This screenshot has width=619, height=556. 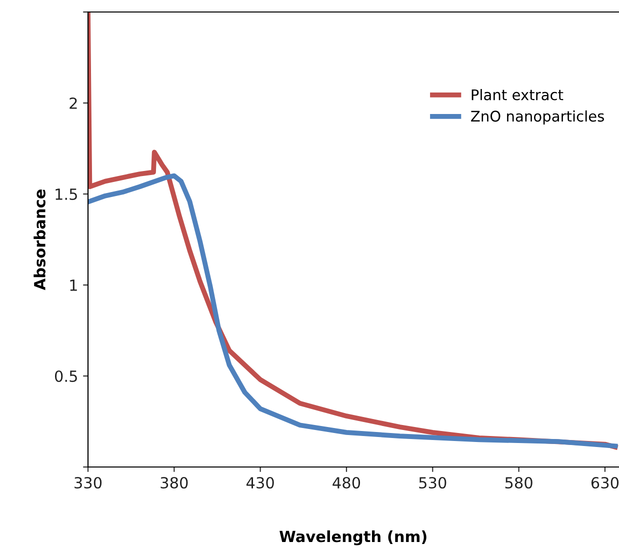 I want to click on x-tick-label: 380, so click(x=174, y=482).